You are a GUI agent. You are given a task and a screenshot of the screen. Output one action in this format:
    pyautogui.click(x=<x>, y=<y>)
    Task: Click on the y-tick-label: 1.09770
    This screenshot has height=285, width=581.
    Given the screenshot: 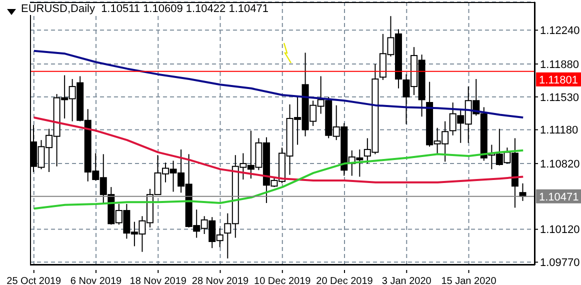 What is the action you would take?
    pyautogui.click(x=560, y=263)
    